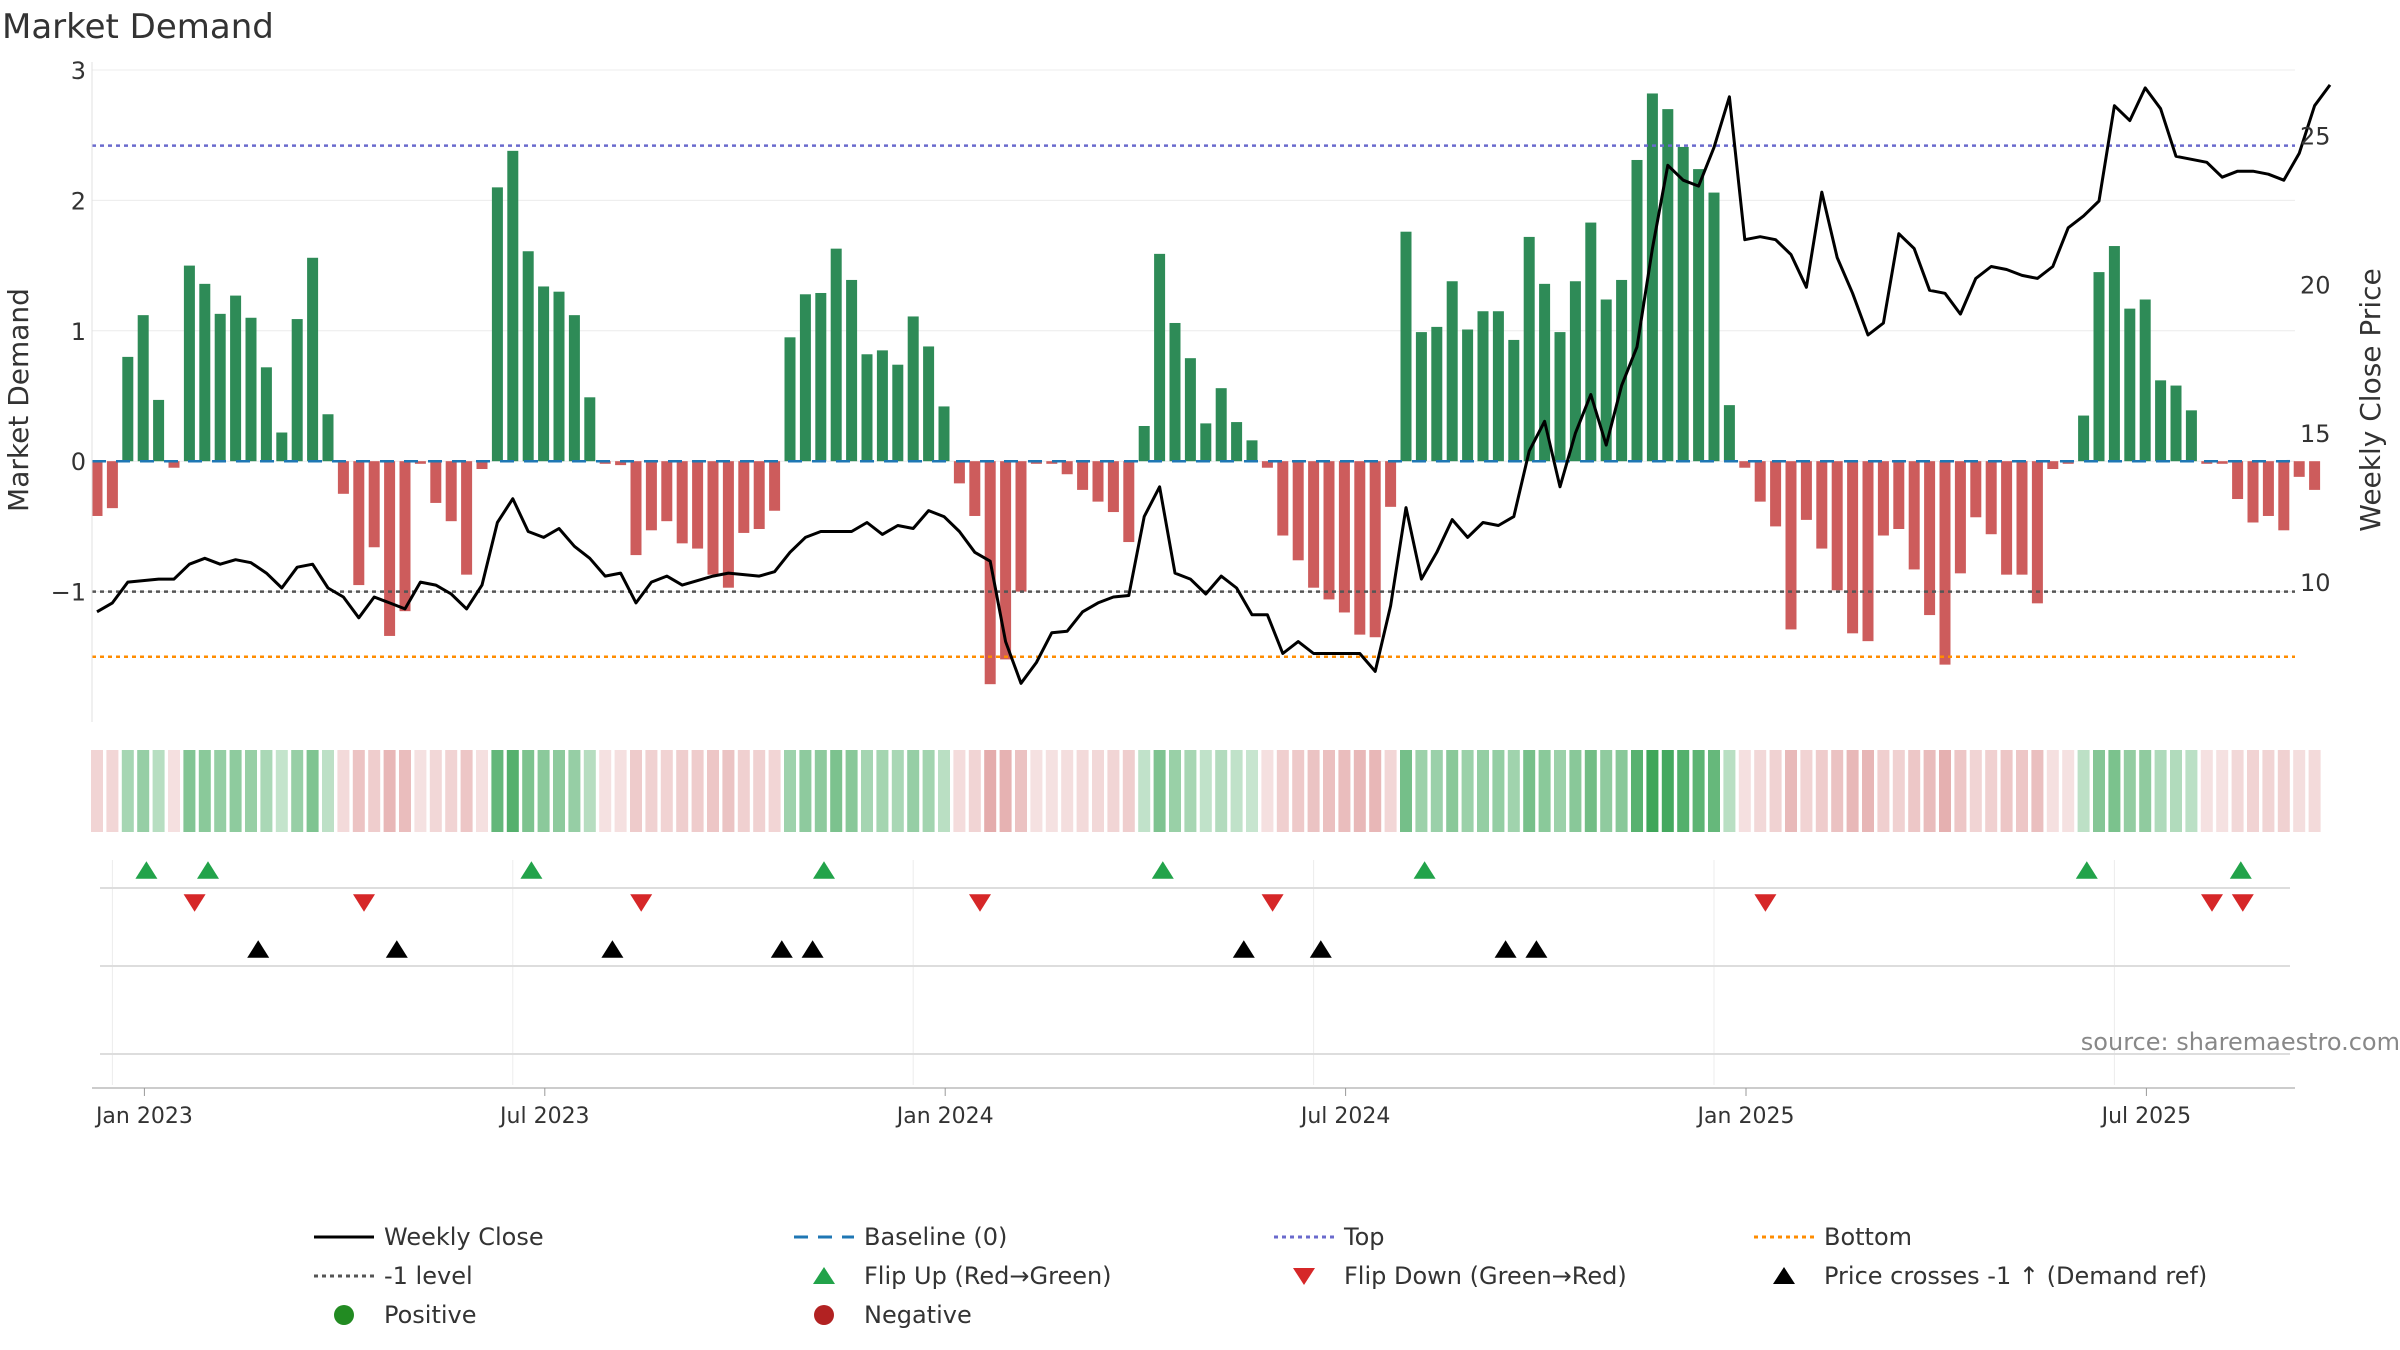 The image size is (2400, 1350). What do you see at coordinates (1745, 1116) in the screenshot?
I see `x-tick-label: Jan 2025` at bounding box center [1745, 1116].